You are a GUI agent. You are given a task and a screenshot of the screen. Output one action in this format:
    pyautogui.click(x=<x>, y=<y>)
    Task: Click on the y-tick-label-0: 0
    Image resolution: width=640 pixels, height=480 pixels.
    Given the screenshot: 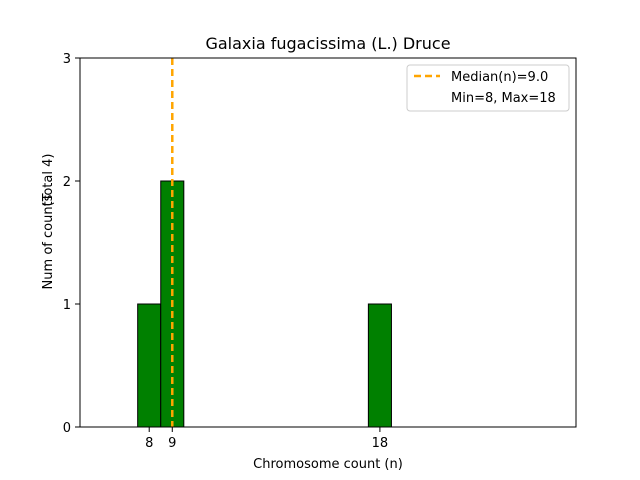 What is the action you would take?
    pyautogui.click(x=67, y=428)
    